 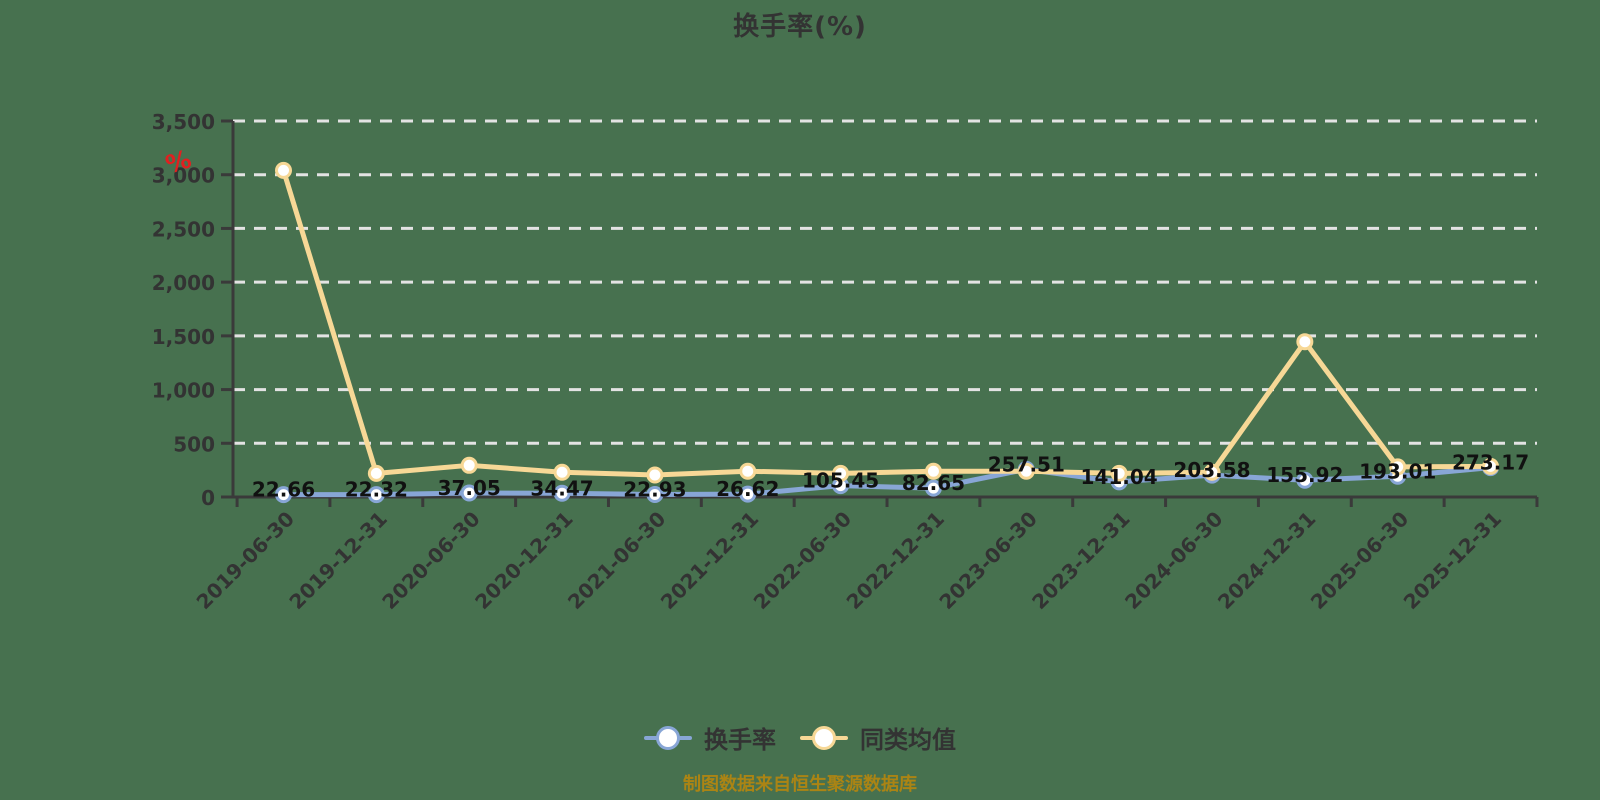 I want to click on data-label: 37.05, so click(x=469, y=488).